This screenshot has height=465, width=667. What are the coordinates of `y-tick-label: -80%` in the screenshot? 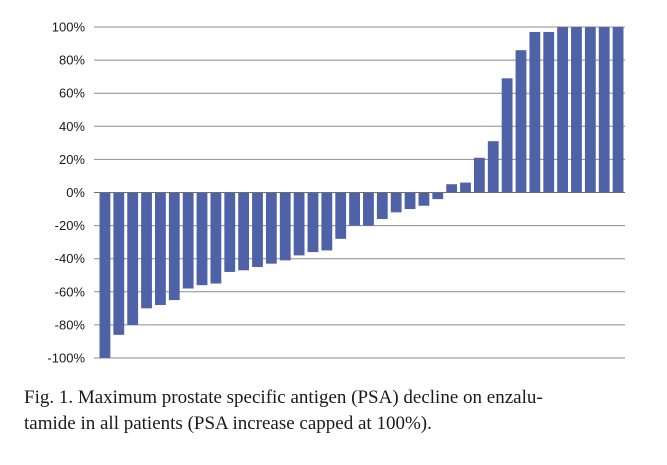 It's located at (70, 324).